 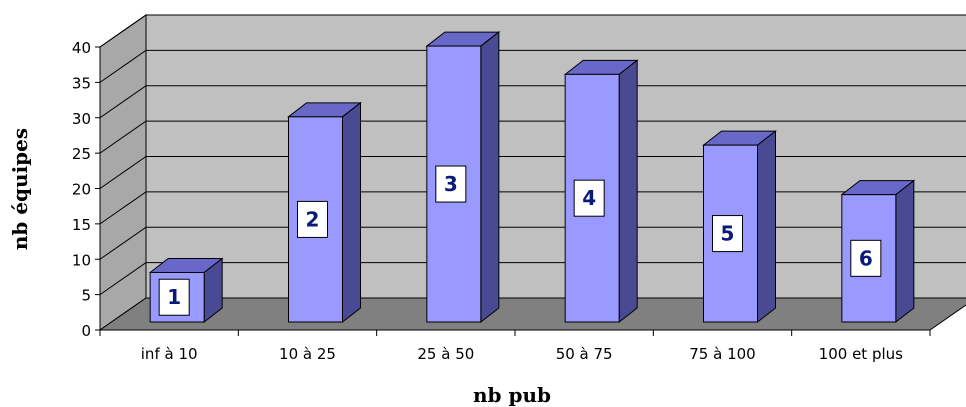 I want to click on data-label: 2, so click(x=313, y=219).